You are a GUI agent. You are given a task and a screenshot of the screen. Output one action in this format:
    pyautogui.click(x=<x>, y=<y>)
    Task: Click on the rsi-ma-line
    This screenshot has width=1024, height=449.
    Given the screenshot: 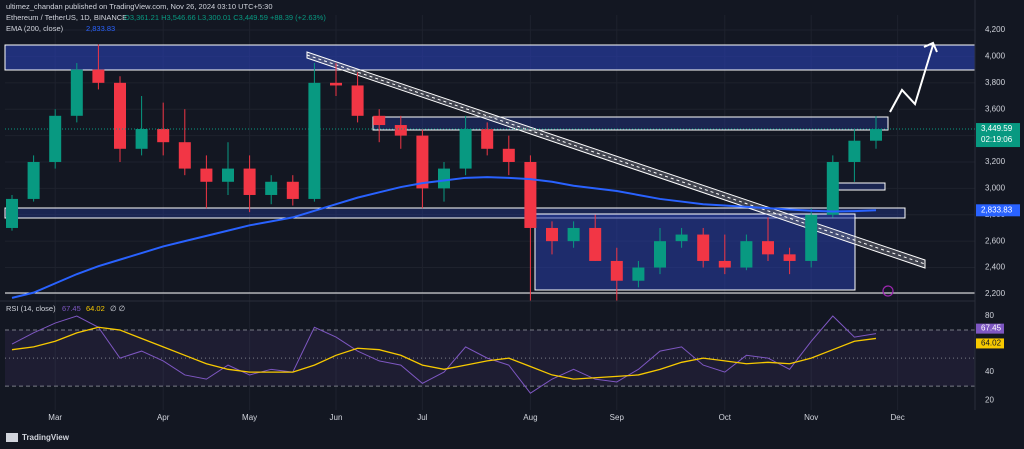 What is the action you would take?
    pyautogui.click(x=444, y=353)
    